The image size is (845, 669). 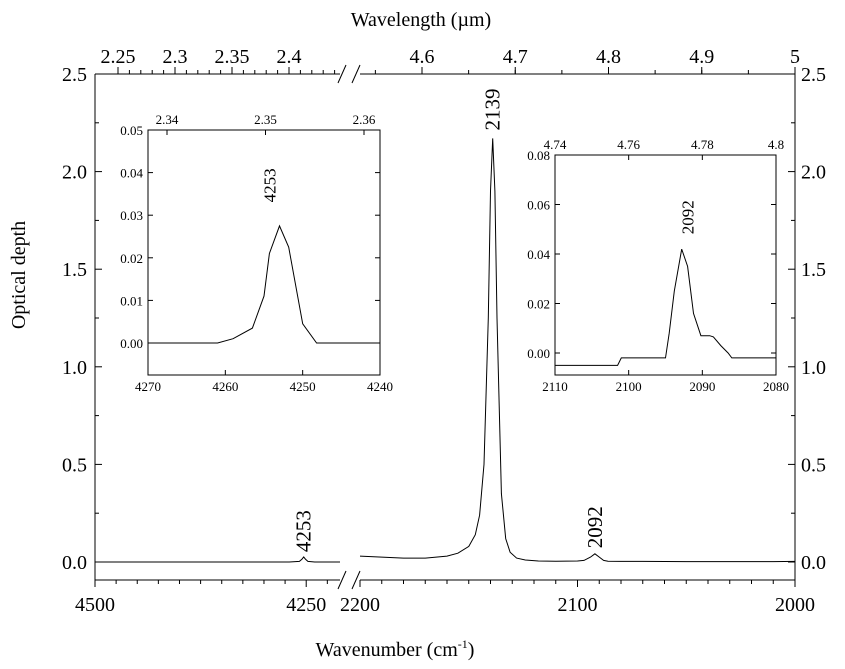 I want to click on inset-x-tick-label: 4240, so click(x=380, y=386).